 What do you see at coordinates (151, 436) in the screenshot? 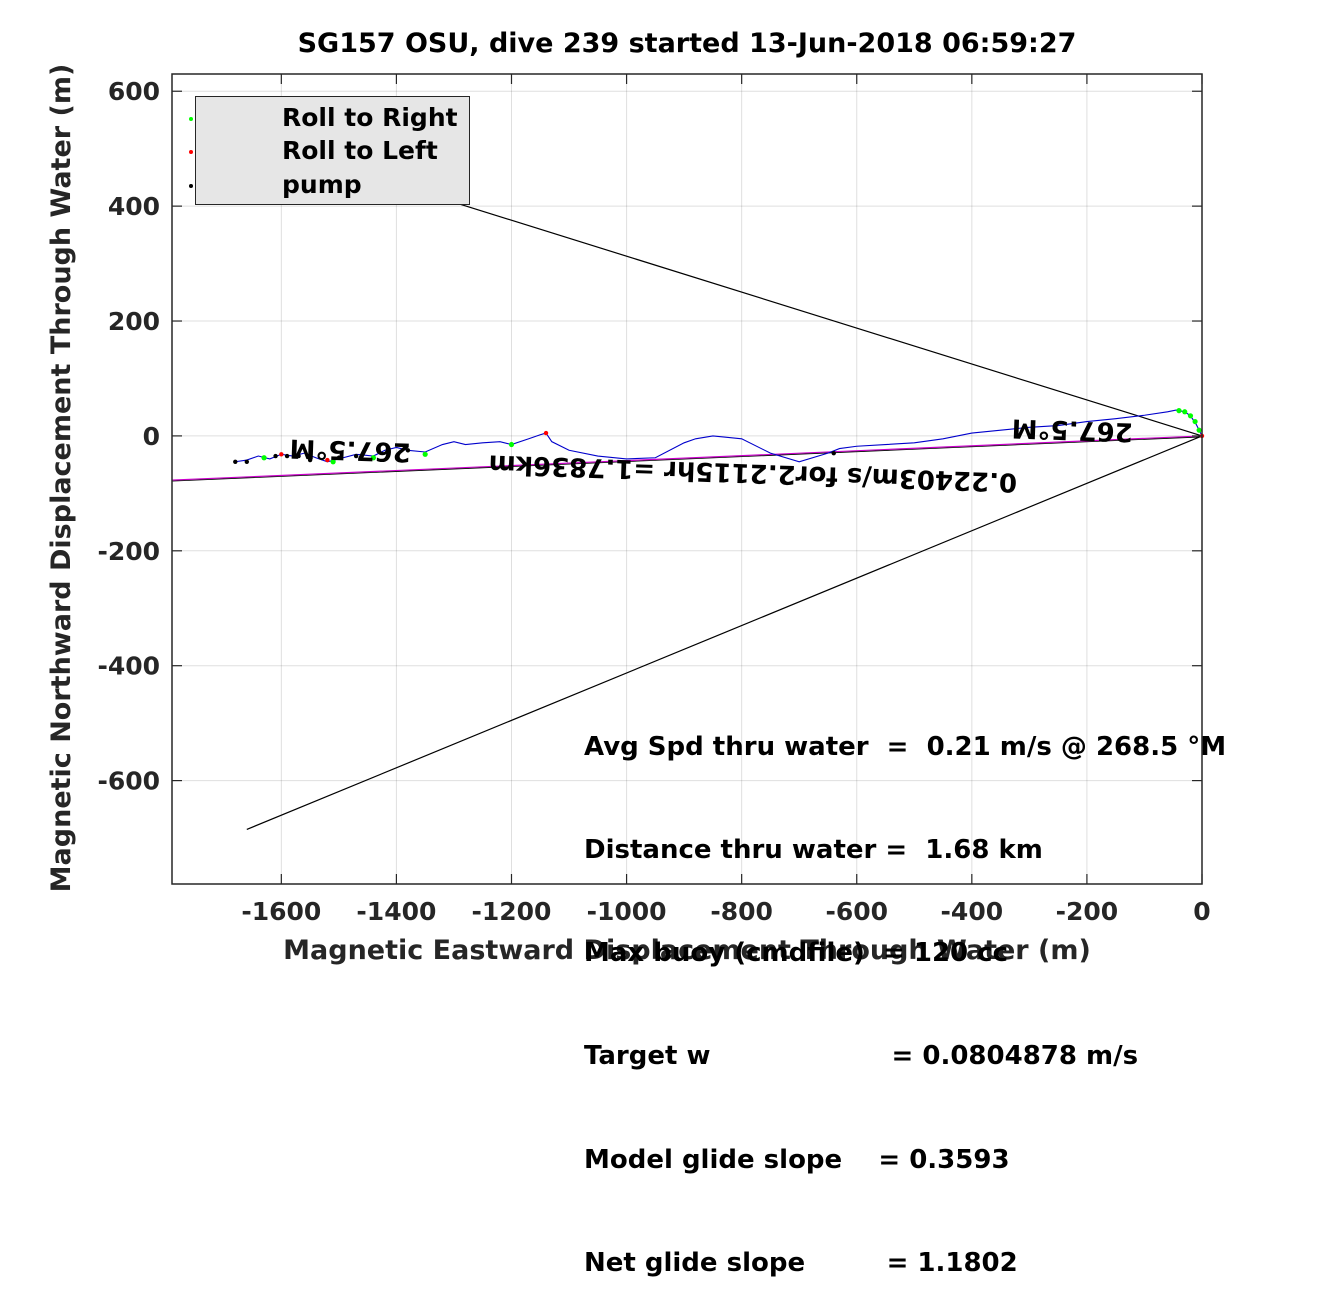
I see `y-tick-label: 0` at bounding box center [151, 436].